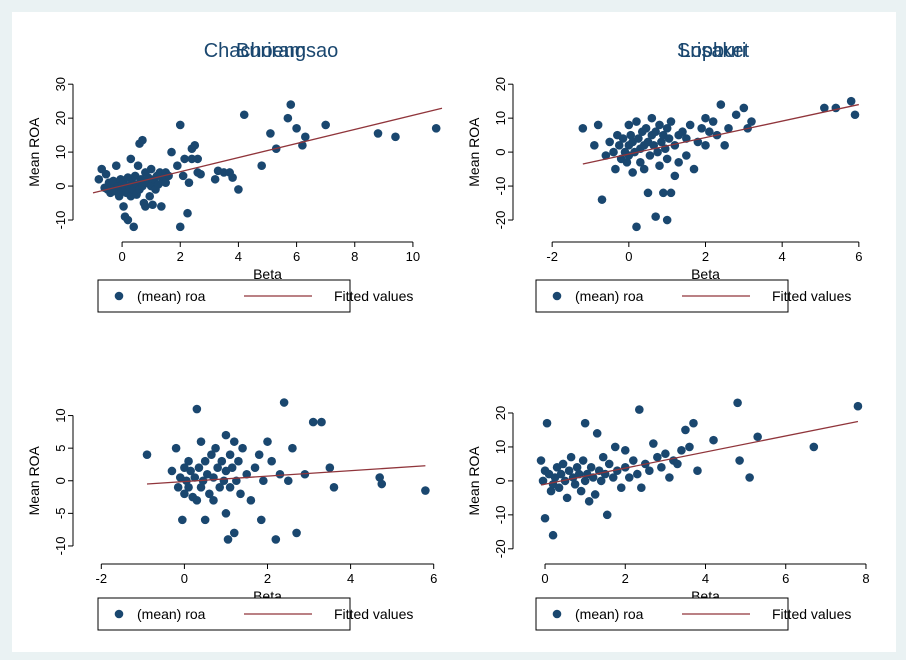 Image resolution: width=906 pixels, height=660 pixels. I want to click on x-tick-label: 4, so click(782, 256).